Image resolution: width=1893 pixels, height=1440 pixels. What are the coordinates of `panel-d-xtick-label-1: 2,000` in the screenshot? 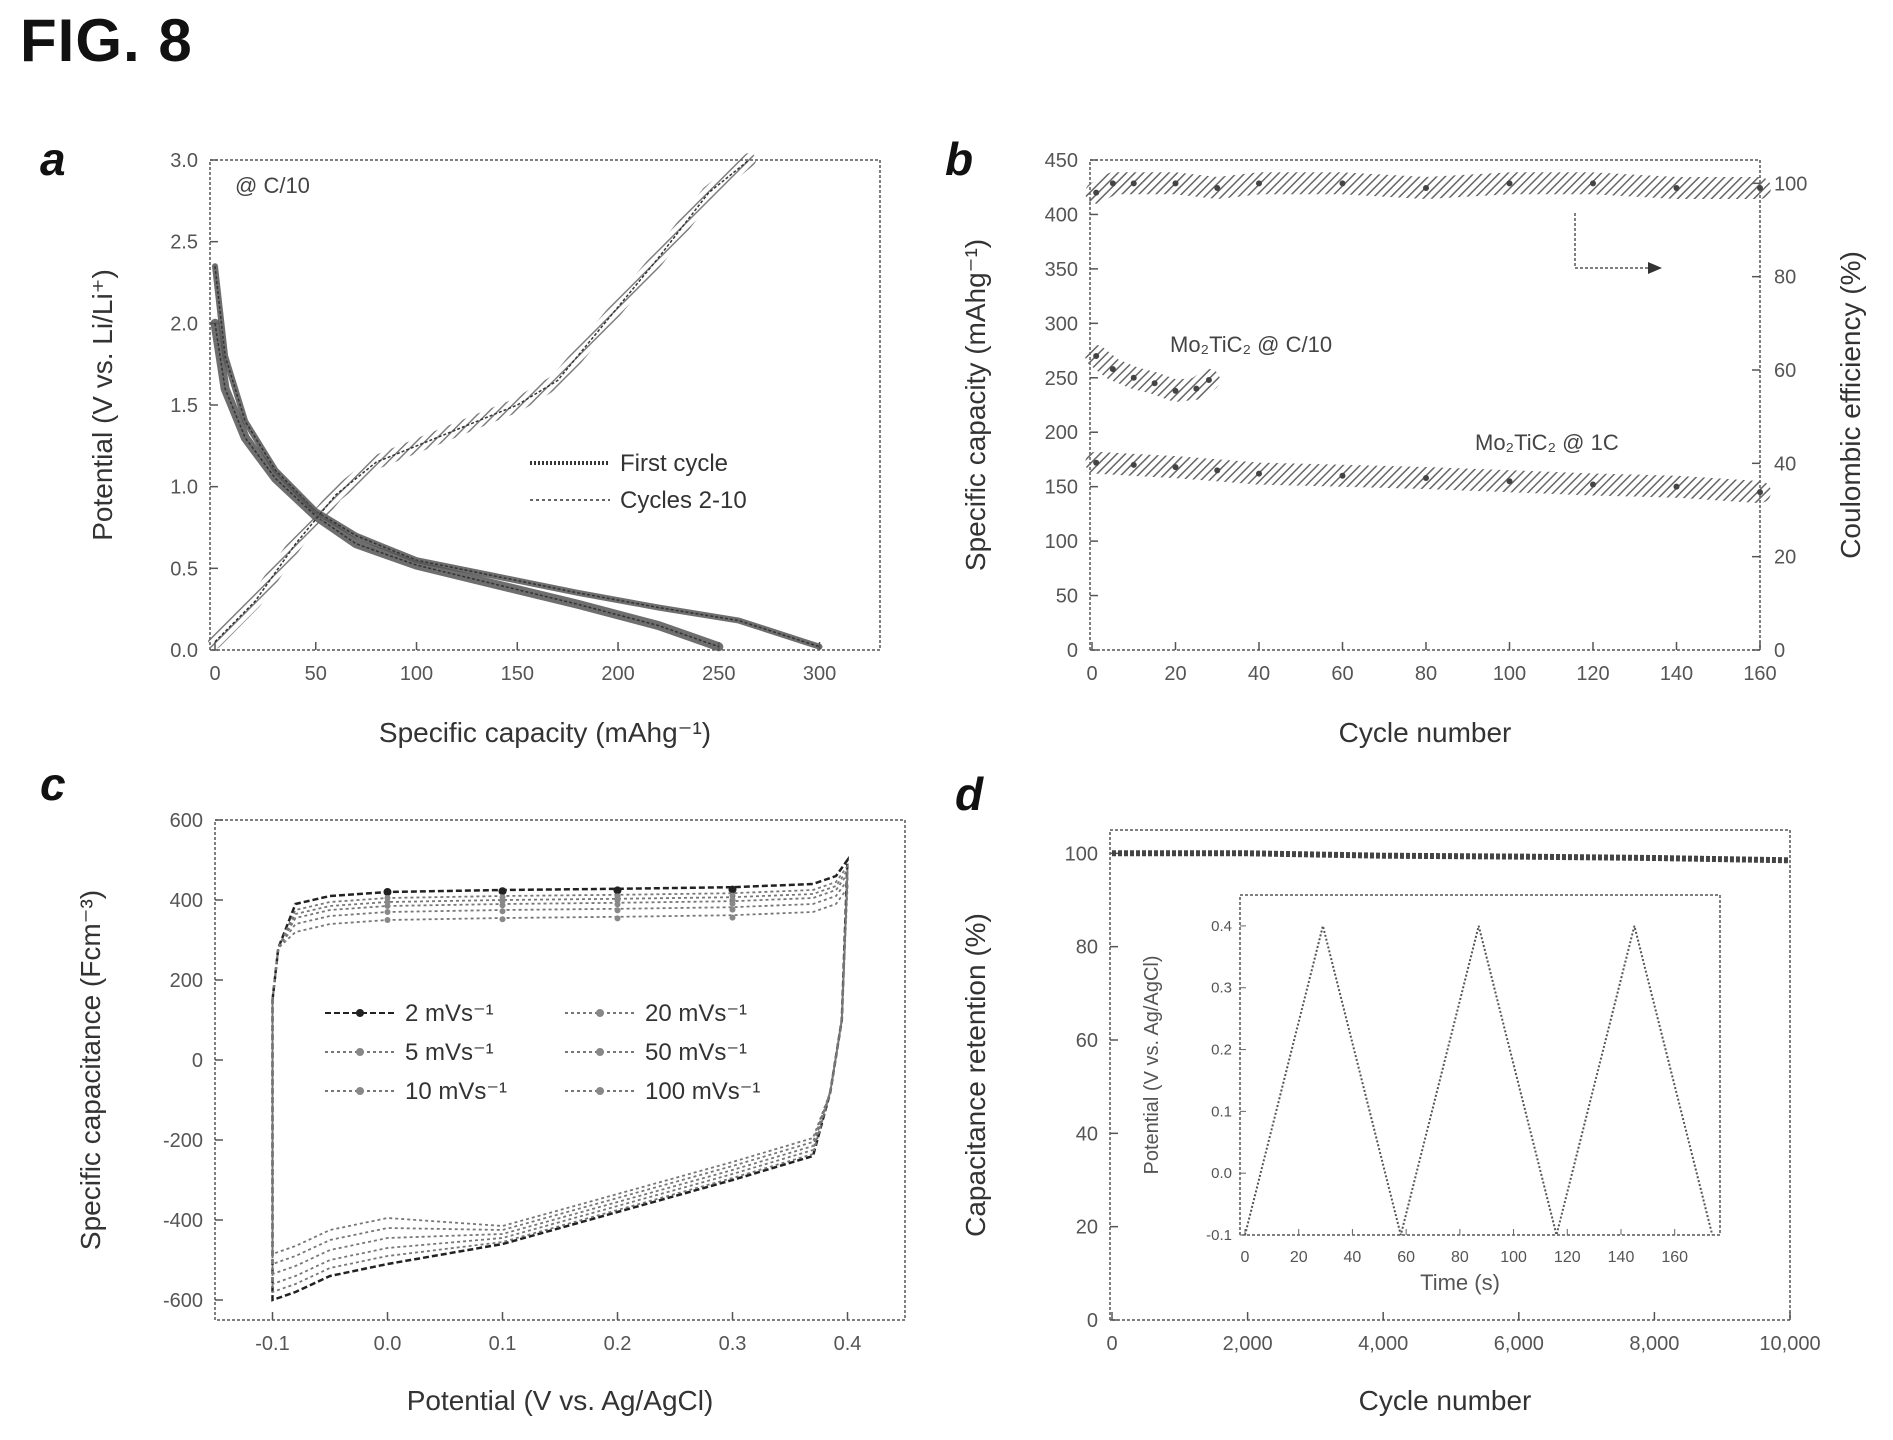 It's located at (1248, 1344).